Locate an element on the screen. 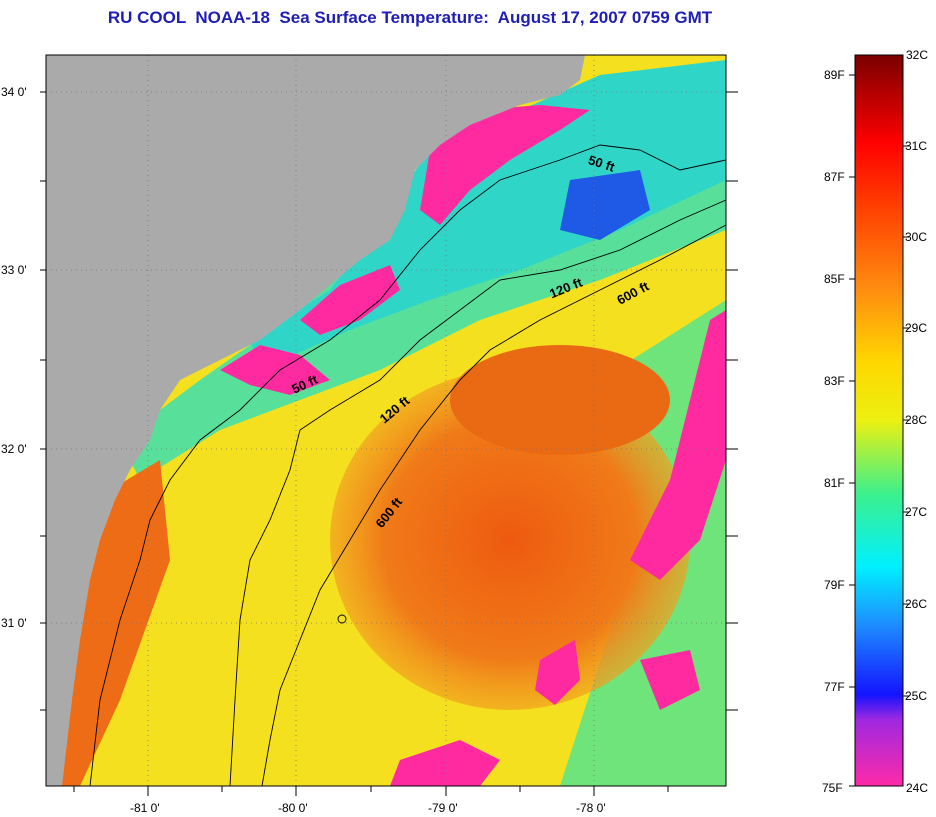 The height and width of the screenshot is (817, 936). lon-label-79: -79 0' is located at coordinates (443, 808).